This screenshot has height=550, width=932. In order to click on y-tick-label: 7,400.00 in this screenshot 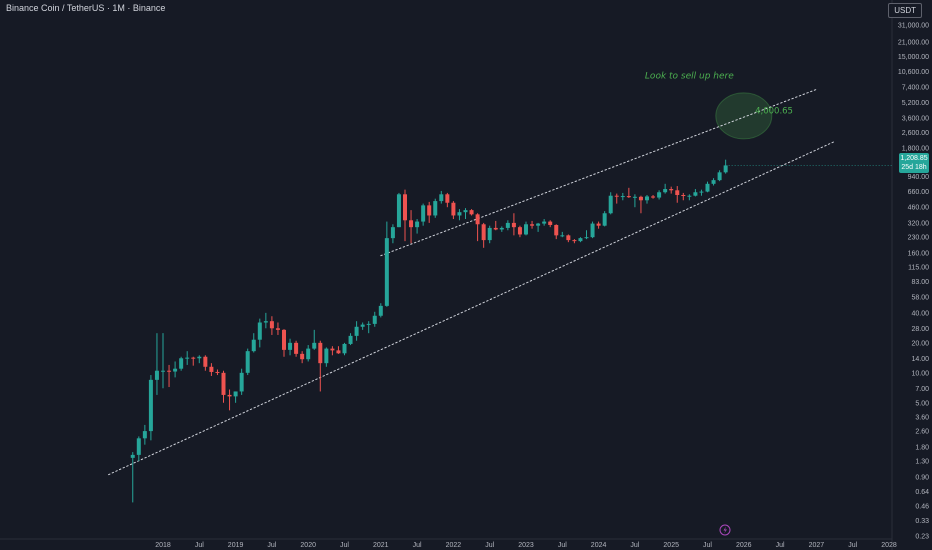, I will do `click(915, 88)`.